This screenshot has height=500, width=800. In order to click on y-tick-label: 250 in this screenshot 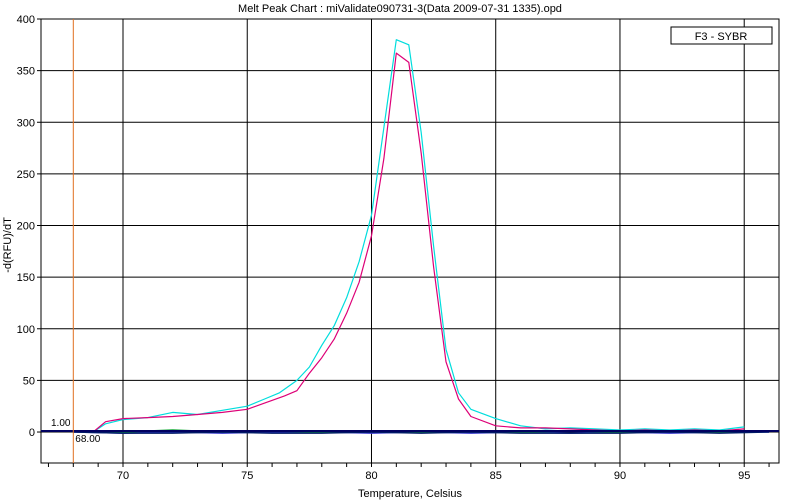, I will do `click(26, 175)`.